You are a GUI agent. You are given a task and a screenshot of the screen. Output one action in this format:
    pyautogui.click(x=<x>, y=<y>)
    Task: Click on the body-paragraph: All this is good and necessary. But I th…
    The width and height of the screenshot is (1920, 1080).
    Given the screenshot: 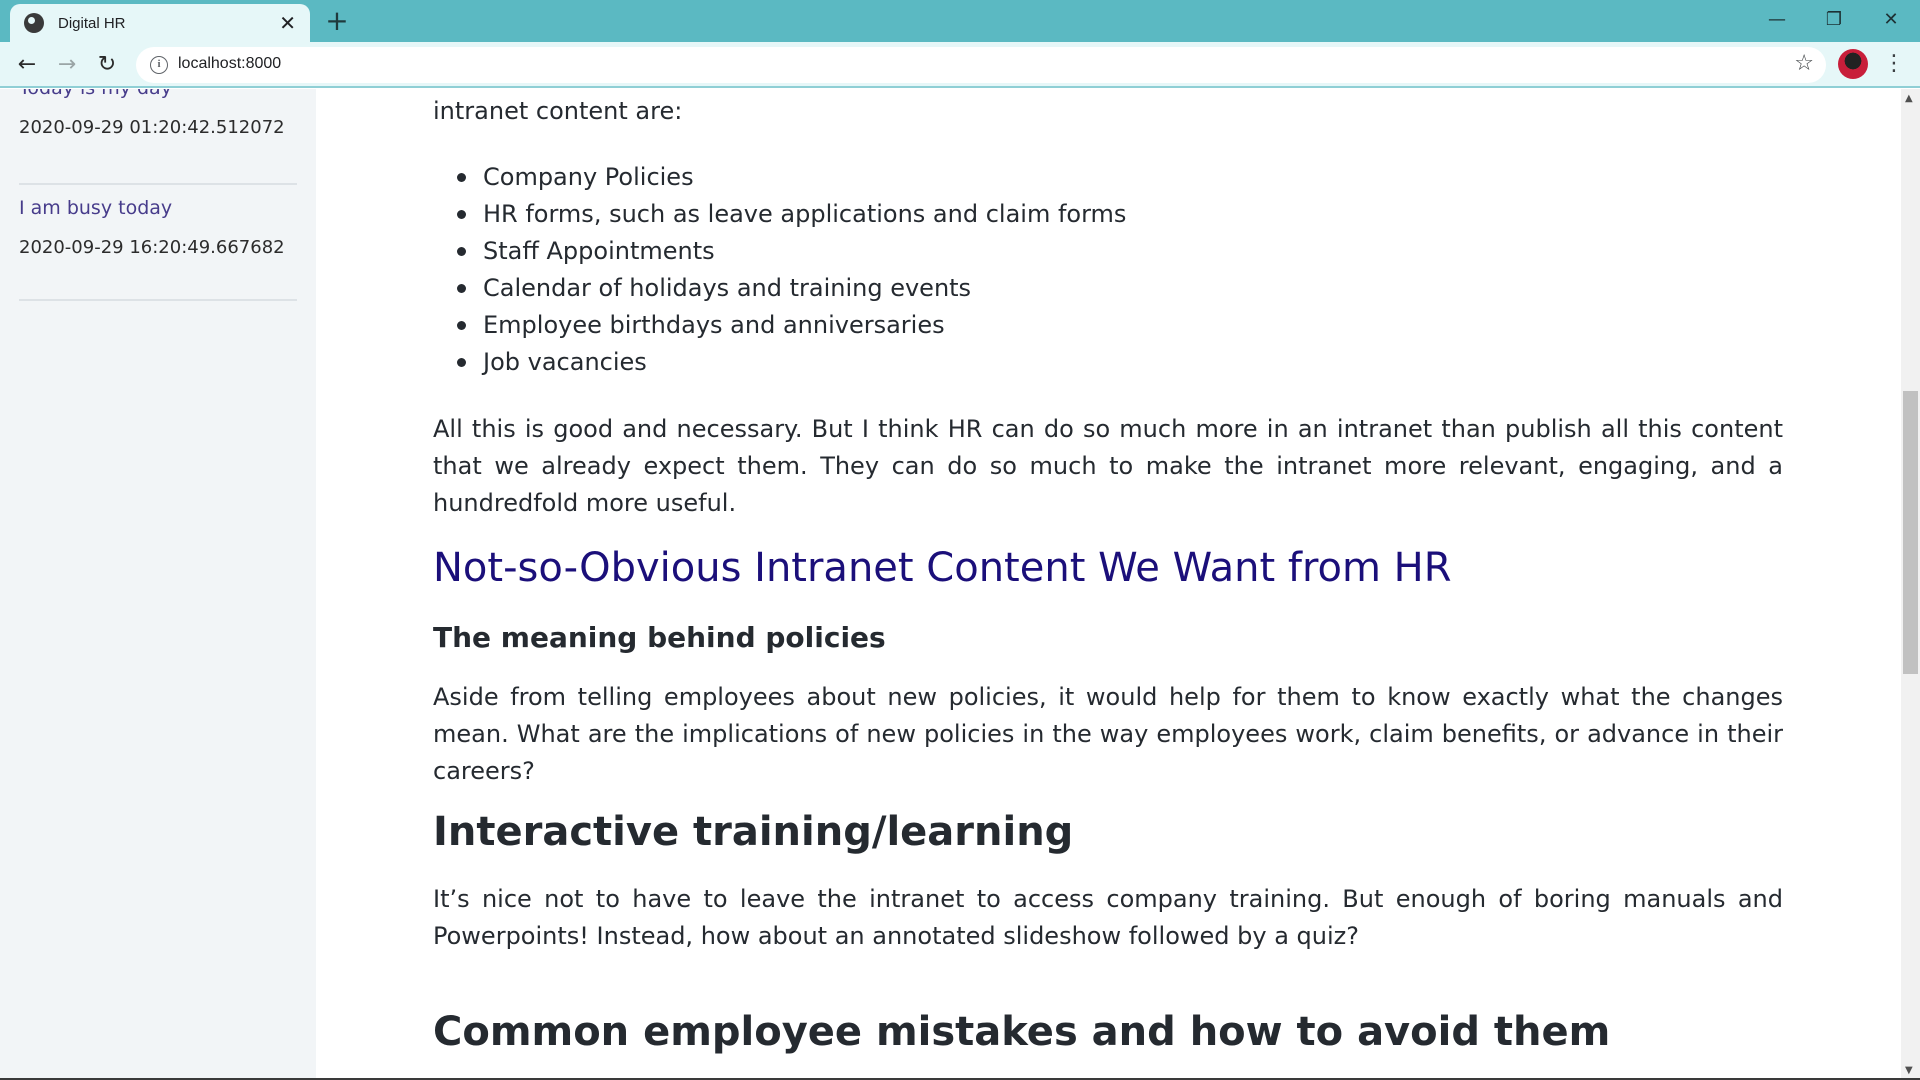 What is the action you would take?
    pyautogui.click(x=1108, y=466)
    